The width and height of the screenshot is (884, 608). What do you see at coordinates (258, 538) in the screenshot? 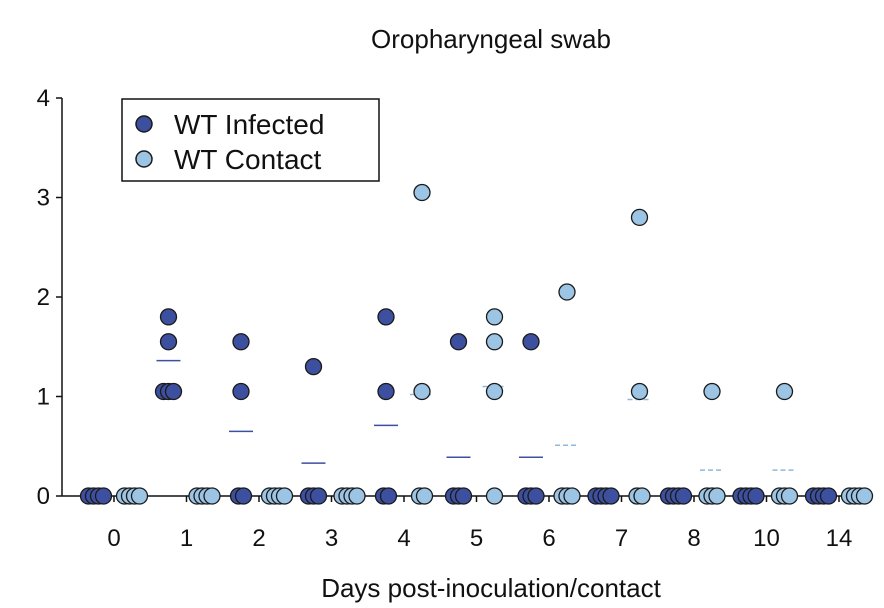
I see `x-tick-label: 2` at bounding box center [258, 538].